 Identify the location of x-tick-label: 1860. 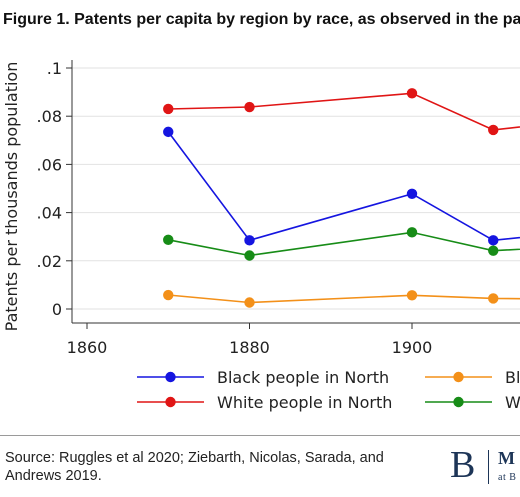
(87, 347).